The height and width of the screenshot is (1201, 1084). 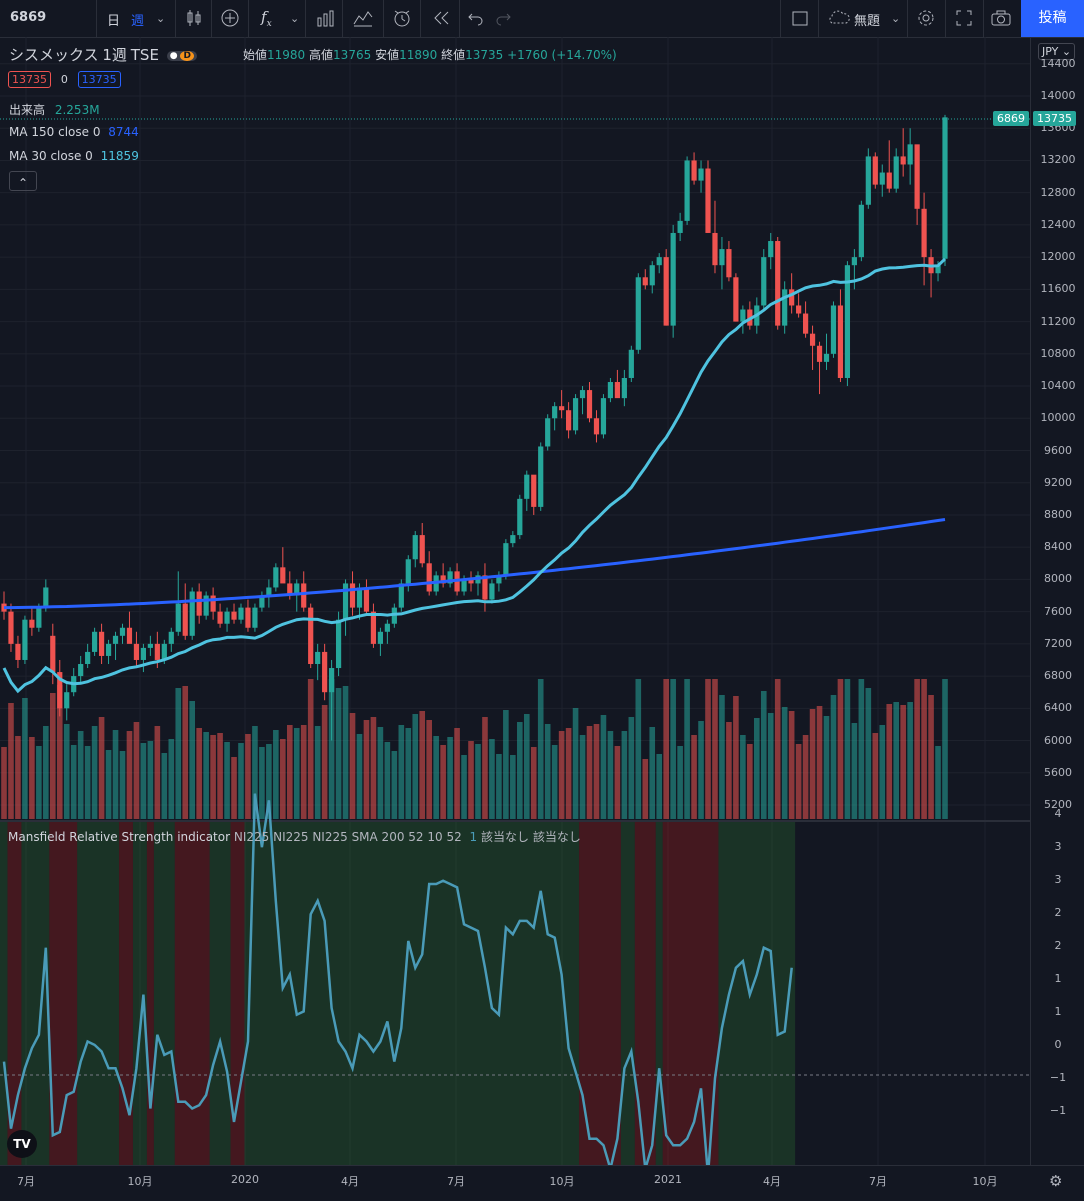 I want to click on high-value: 13765, so click(x=352, y=55).